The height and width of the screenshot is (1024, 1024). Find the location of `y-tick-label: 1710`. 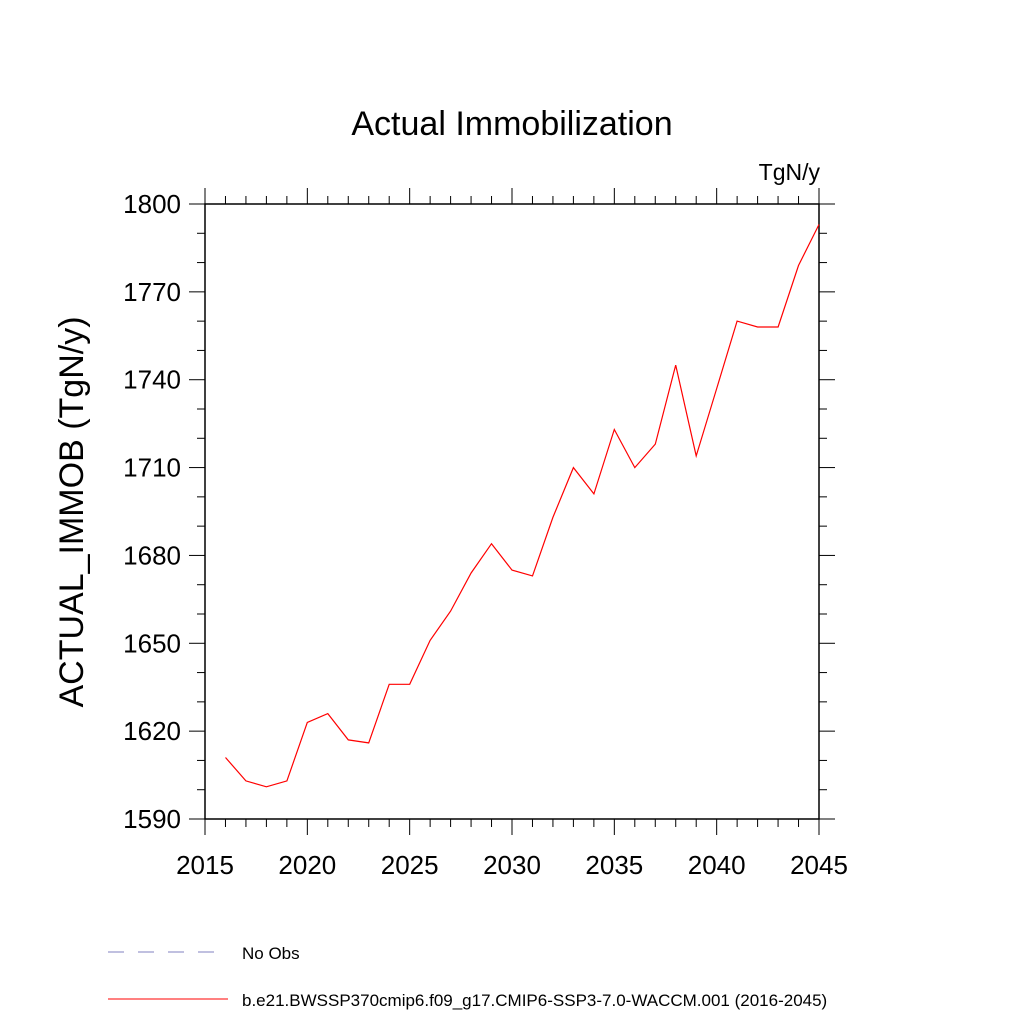

y-tick-label: 1710 is located at coordinates (152, 468).